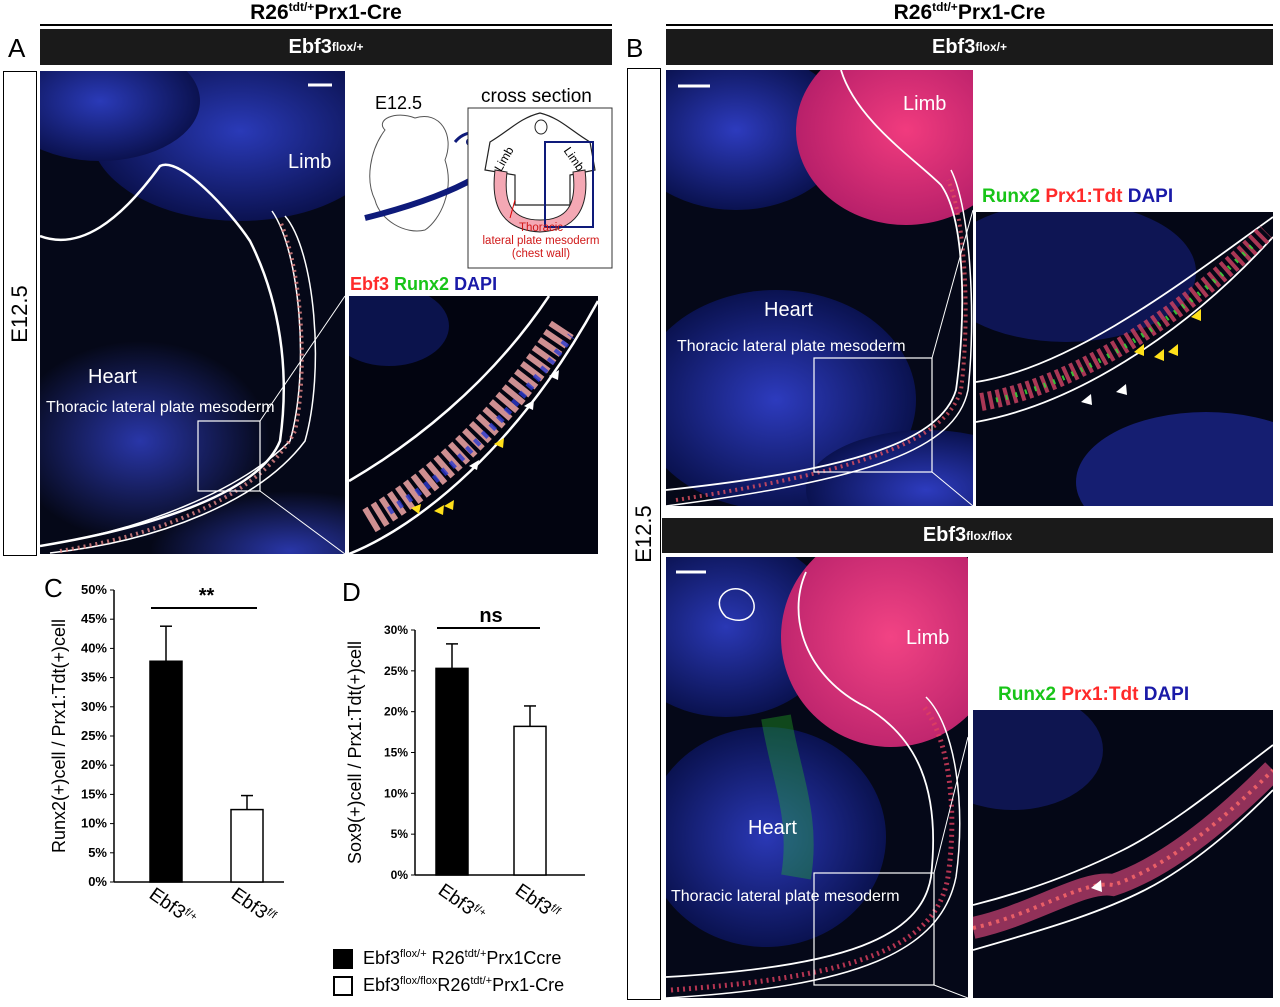 This screenshot has width=1280, height=1007. Describe the element at coordinates (541, 254) in the screenshot. I see `schematic-caption-line3: (chest wall)` at that location.